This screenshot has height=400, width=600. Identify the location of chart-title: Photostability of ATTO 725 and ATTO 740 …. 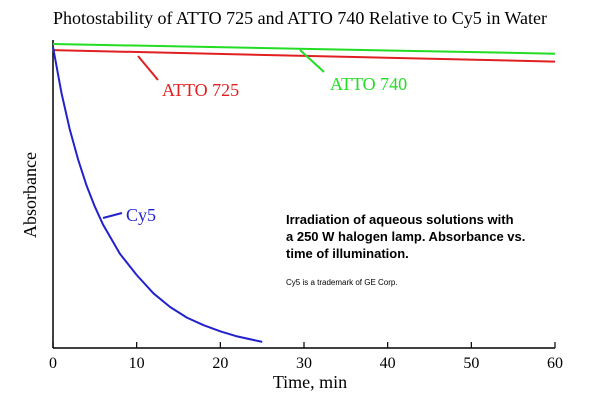
(300, 18).